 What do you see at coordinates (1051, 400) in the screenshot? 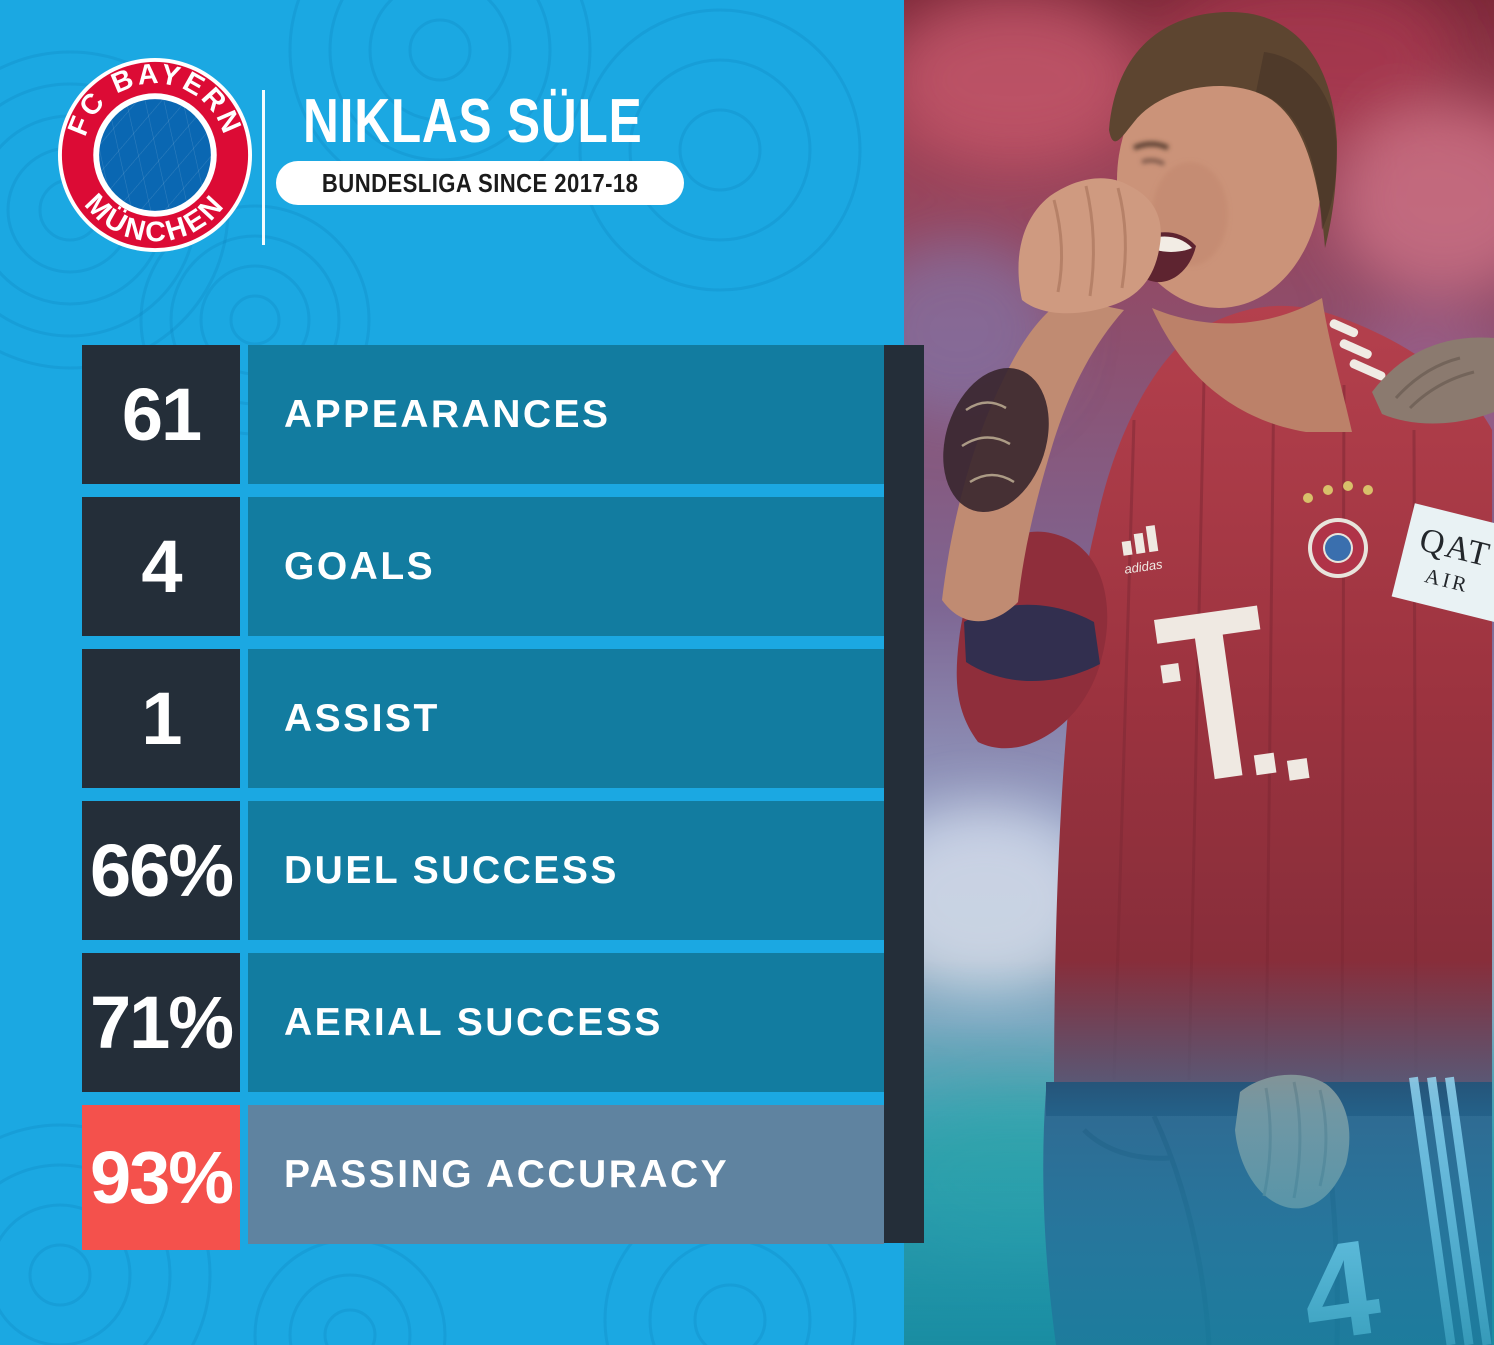
I see `photo-player-raised-arm` at bounding box center [1051, 400].